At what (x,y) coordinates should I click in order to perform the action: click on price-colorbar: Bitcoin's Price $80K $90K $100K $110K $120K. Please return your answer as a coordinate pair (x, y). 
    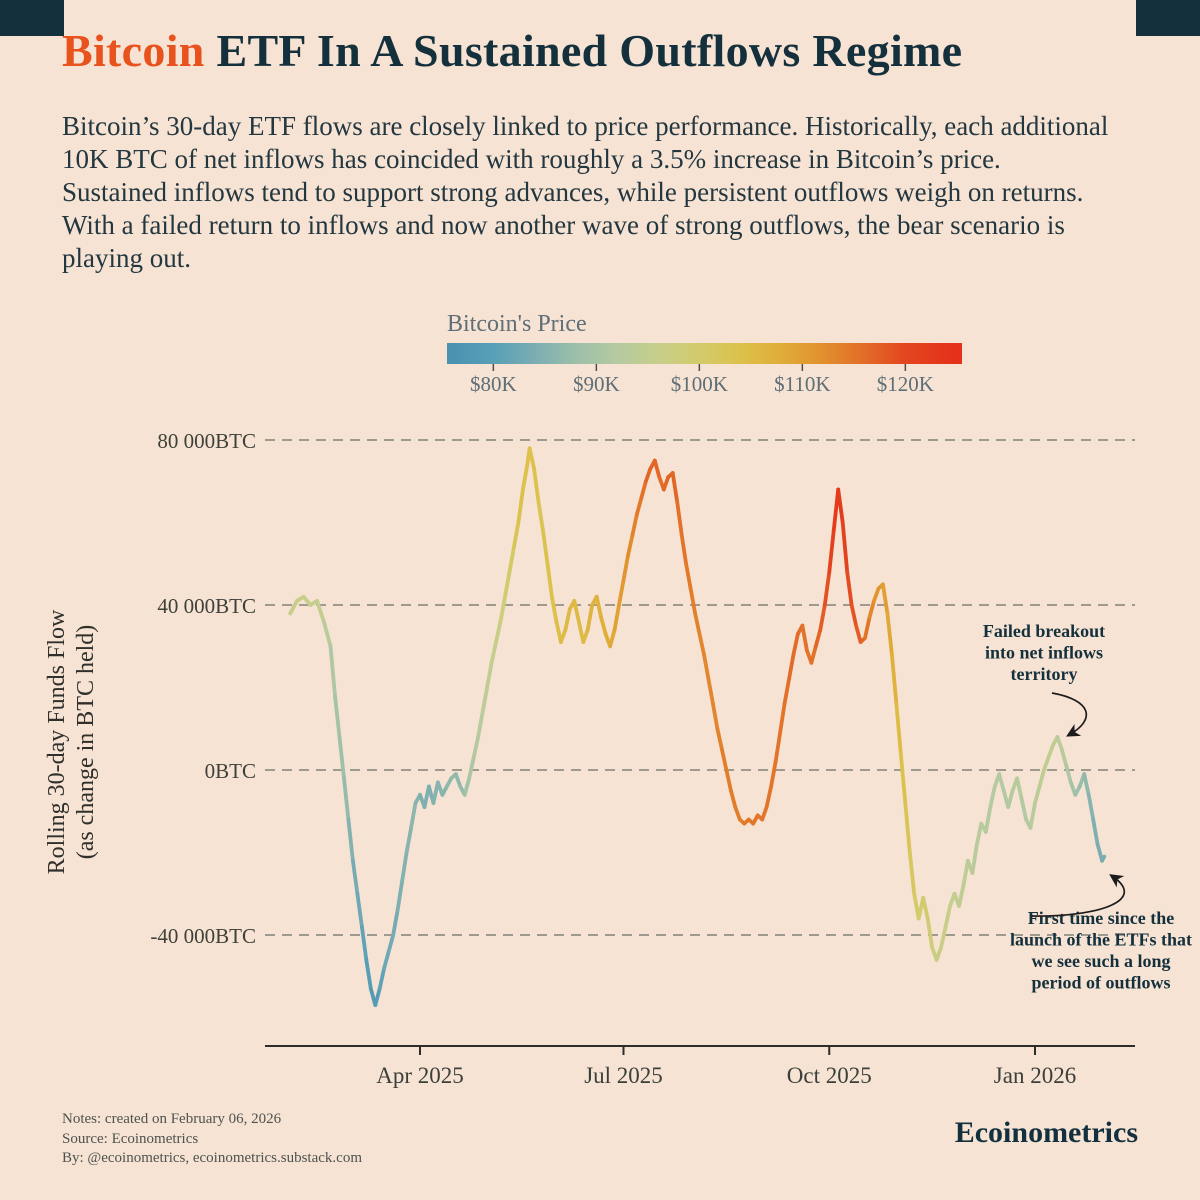
    Looking at the image, I should click on (704, 353).